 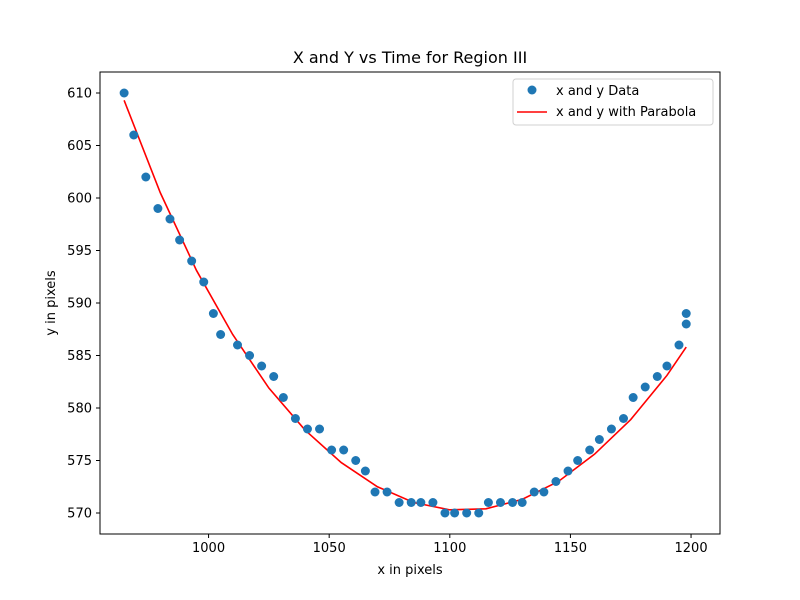 I want to click on y-tick-label: 600, so click(x=79, y=199).